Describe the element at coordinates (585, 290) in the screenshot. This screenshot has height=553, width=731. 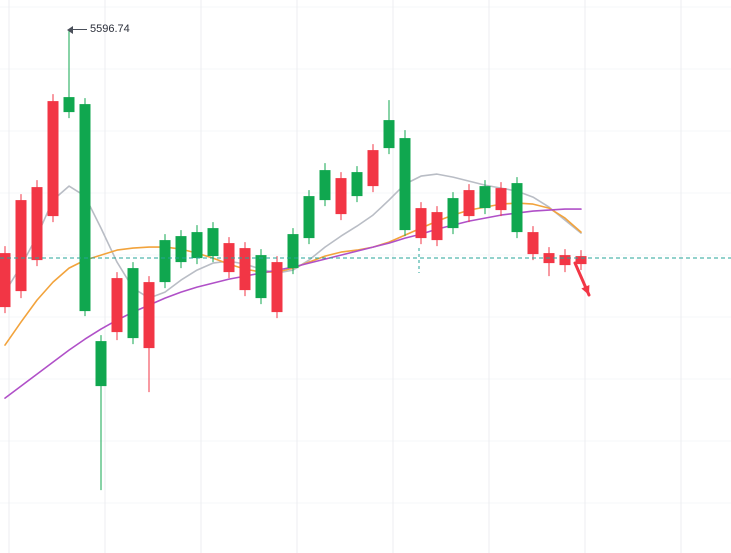
I see `trend-arrow-head` at that location.